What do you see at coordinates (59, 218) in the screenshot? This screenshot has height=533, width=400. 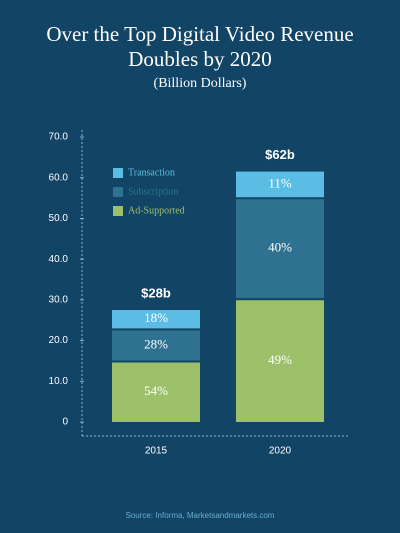 I see `y-tick-label: 50.0` at bounding box center [59, 218].